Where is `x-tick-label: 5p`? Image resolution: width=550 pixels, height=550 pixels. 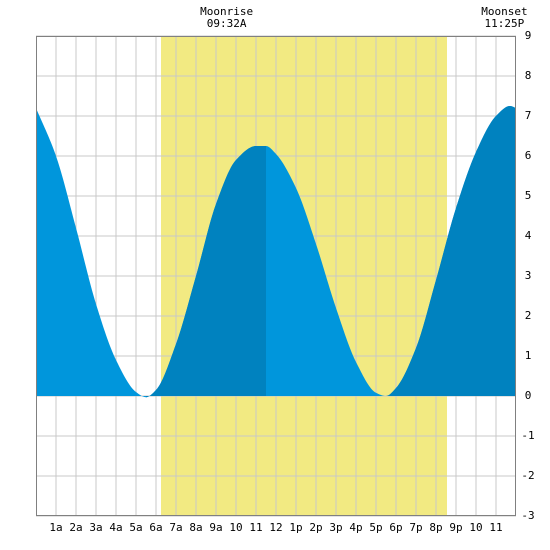
x-tick-label: 5p is located at coordinates (376, 527).